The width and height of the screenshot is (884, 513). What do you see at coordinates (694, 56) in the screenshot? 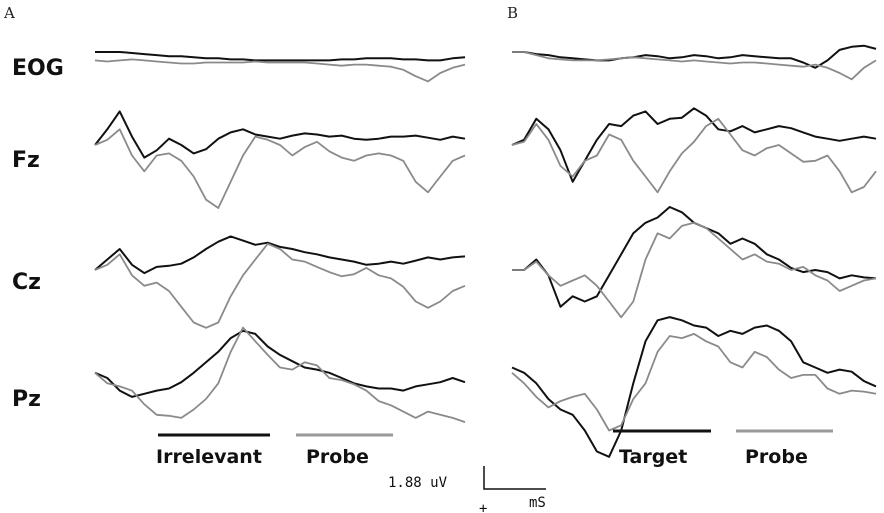
I see `trace-b-eog-target` at bounding box center [694, 56].